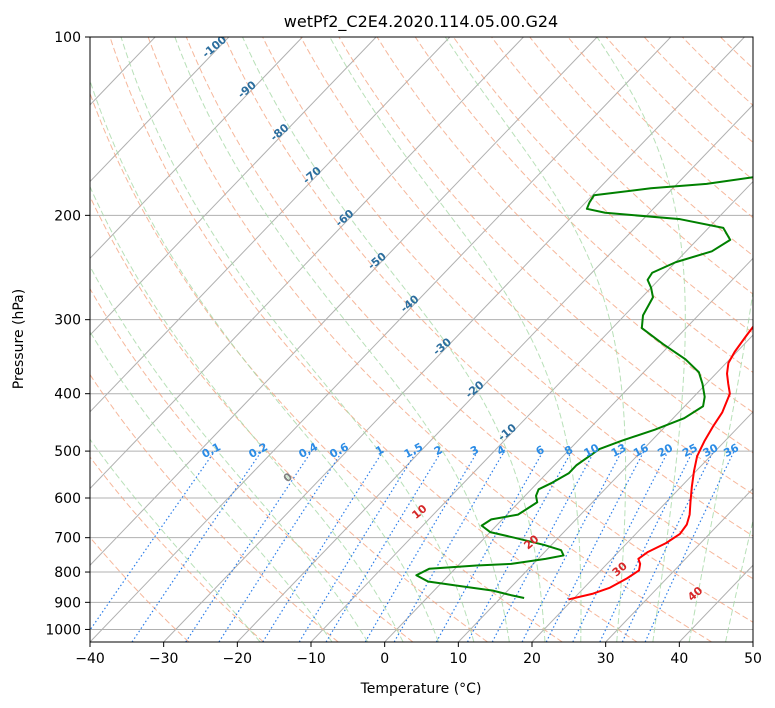 The image size is (775, 708). What do you see at coordinates (410, 303) in the screenshot?
I see `dry-adiabat-label: -40` at bounding box center [410, 303].